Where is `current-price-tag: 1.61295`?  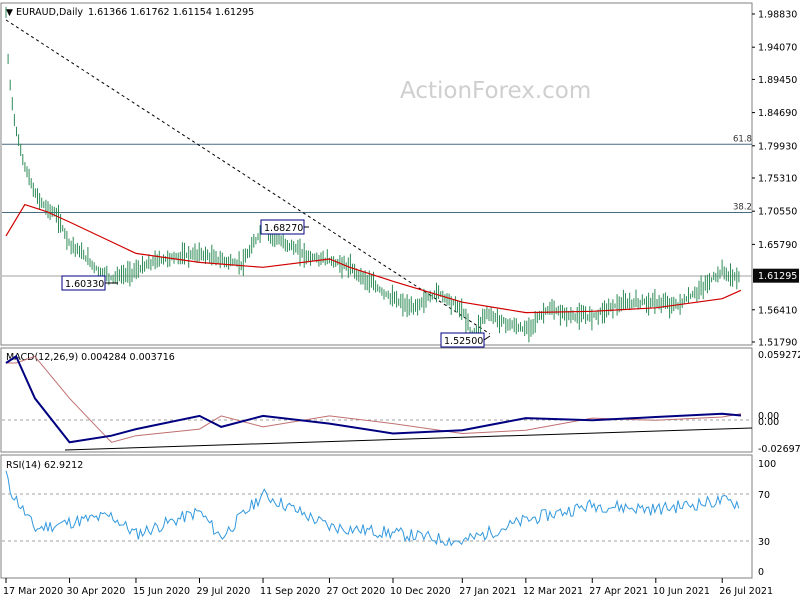 current-price-tag: 1.61295 is located at coordinates (776, 275).